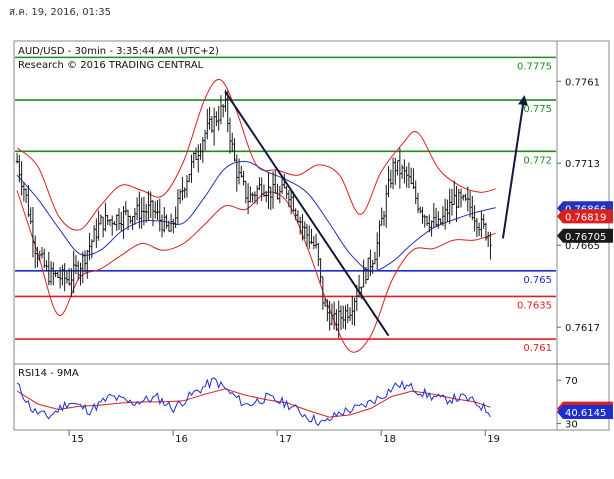  Describe the element at coordinates (534, 305) in the screenshot. I see `level-label: 0.7635` at that location.